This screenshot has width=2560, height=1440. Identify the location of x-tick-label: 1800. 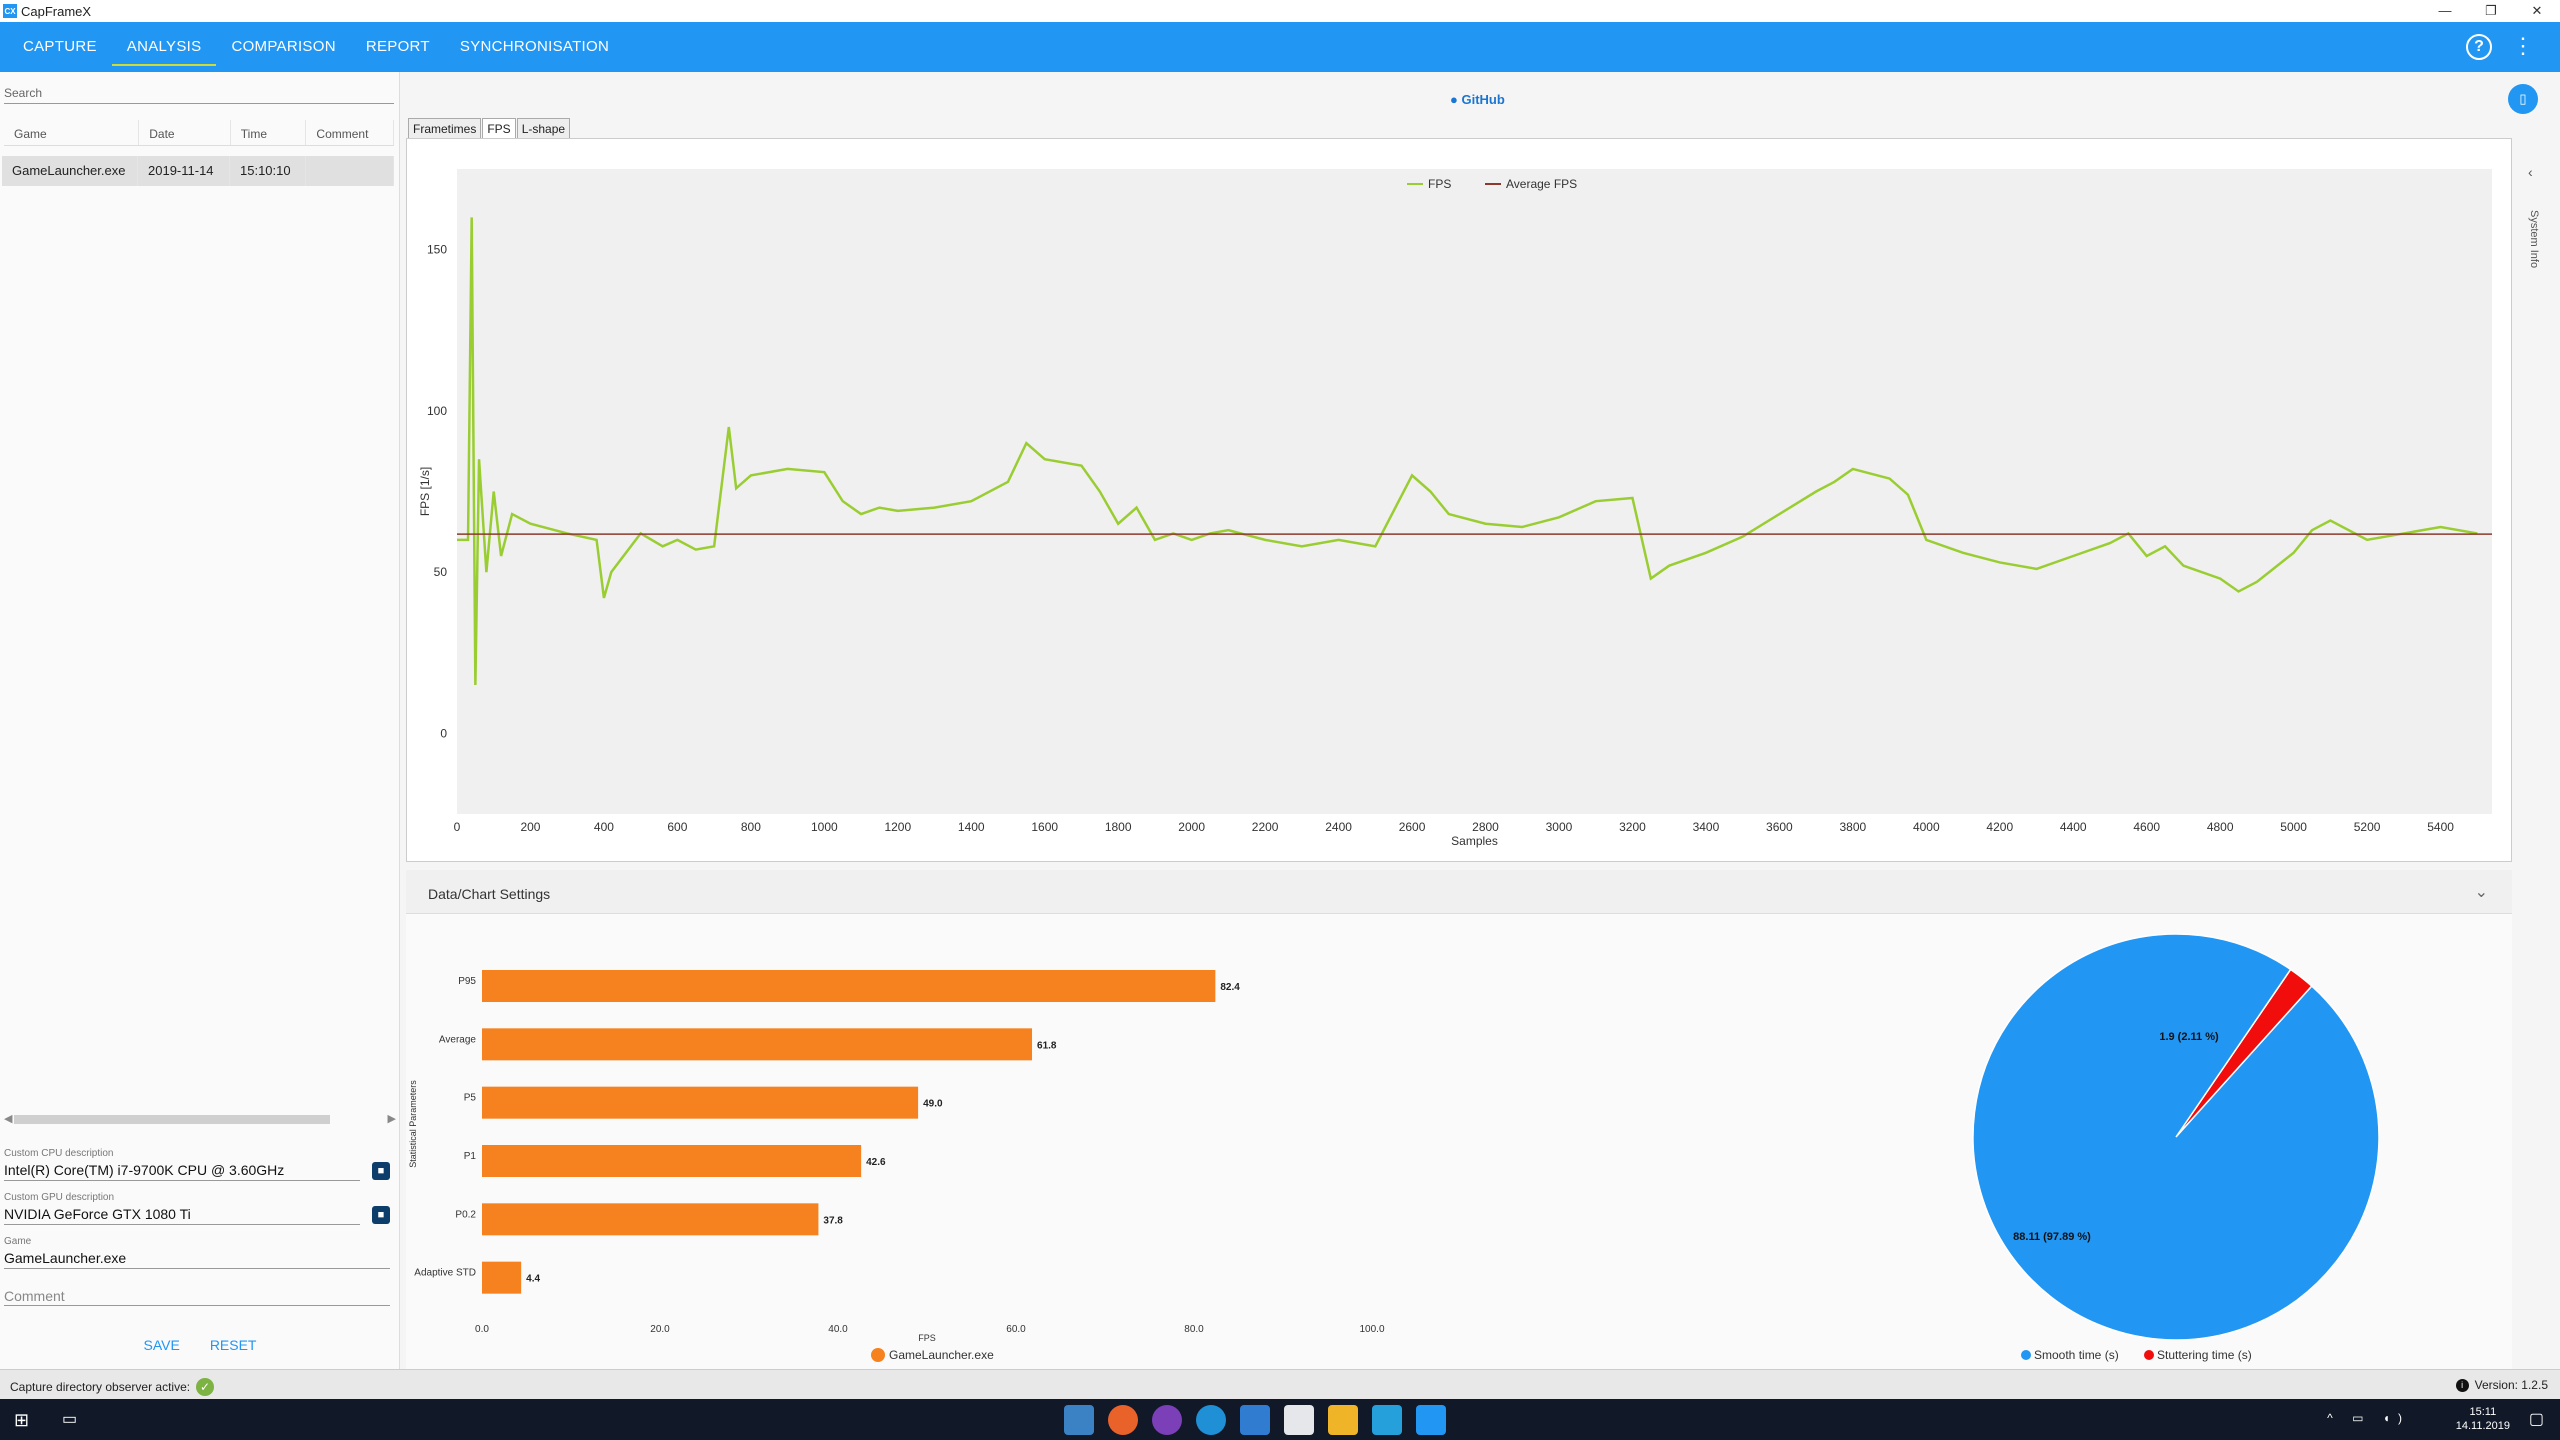
(1118, 827).